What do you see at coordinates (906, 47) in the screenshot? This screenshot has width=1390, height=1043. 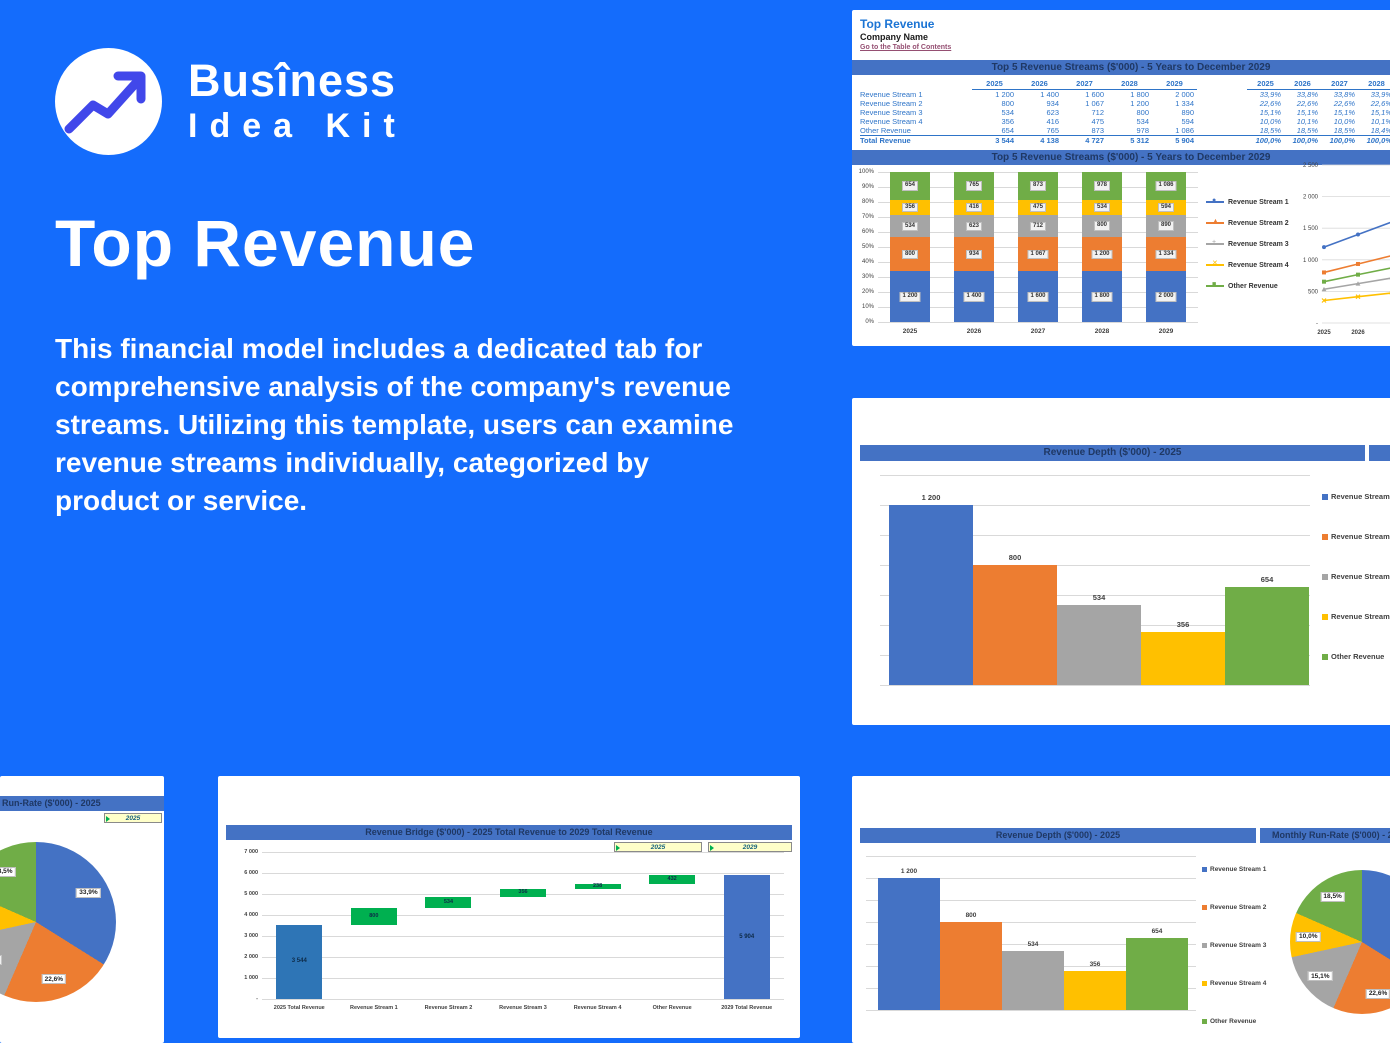 I see `table-of-contents-link: Go to the Table of Contents` at bounding box center [906, 47].